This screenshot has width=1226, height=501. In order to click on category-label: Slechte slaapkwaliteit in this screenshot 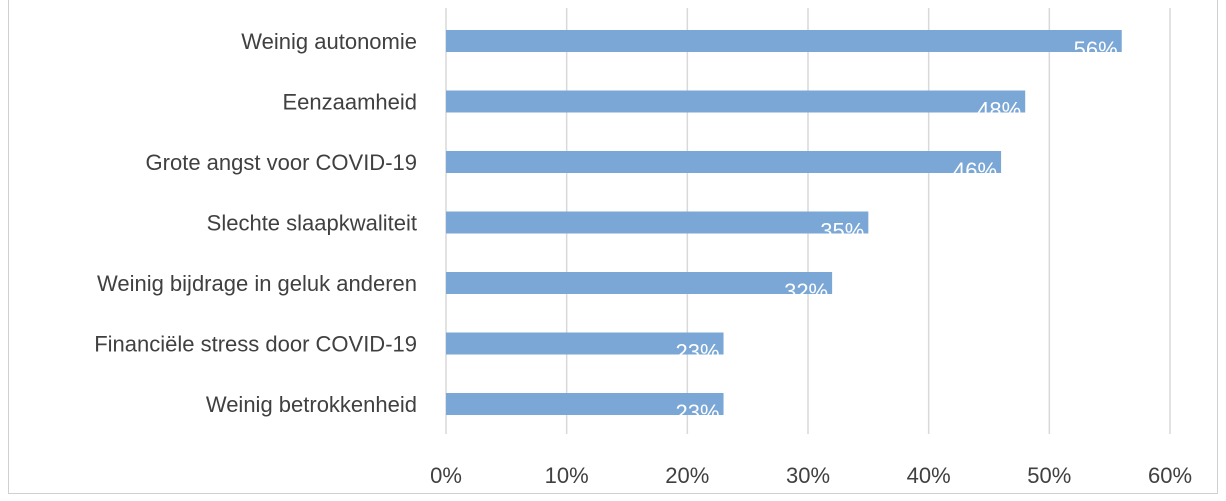, I will do `click(312, 223)`.